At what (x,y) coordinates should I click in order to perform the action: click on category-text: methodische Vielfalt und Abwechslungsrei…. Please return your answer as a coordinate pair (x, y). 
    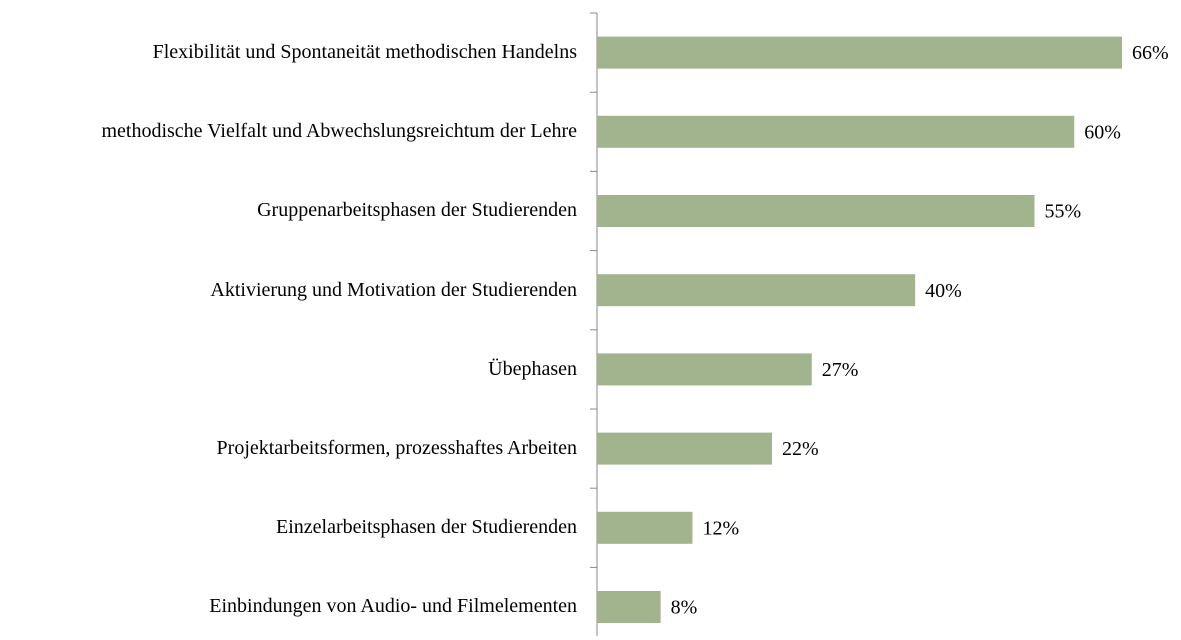
    Looking at the image, I should click on (339, 131).